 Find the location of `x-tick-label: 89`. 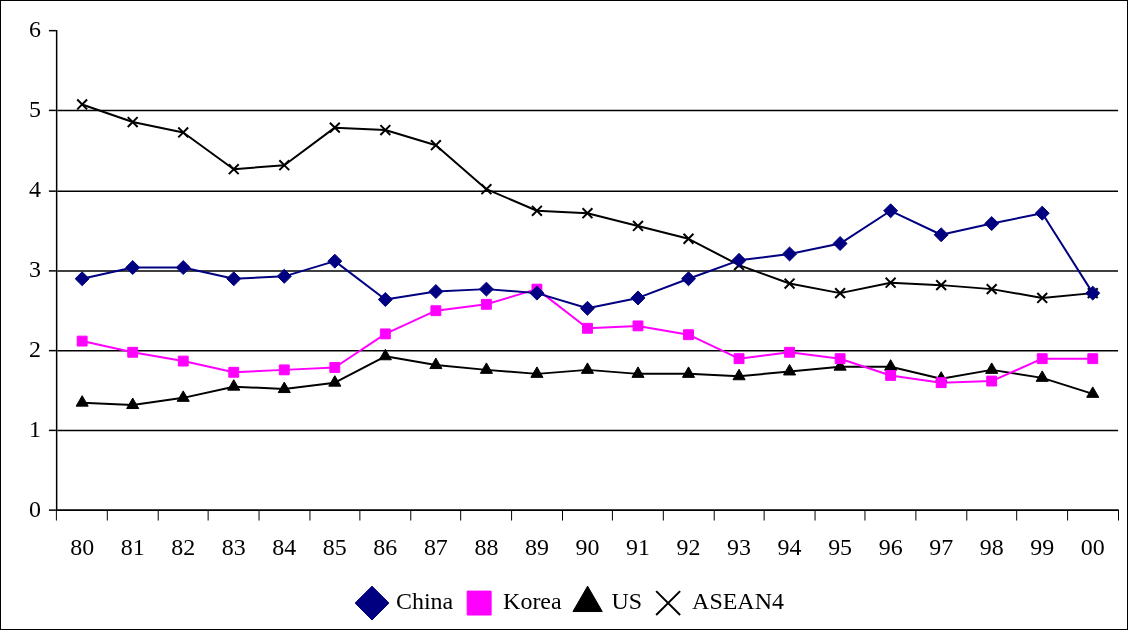

x-tick-label: 89 is located at coordinates (536, 547).